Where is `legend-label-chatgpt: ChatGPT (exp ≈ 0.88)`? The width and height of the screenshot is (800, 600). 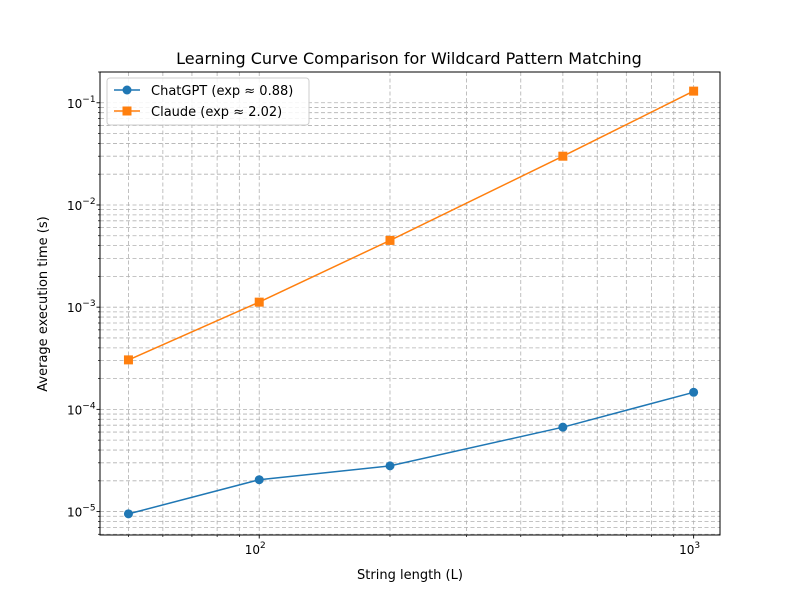 legend-label-chatgpt: ChatGPT (exp ≈ 0.88) is located at coordinates (222, 91).